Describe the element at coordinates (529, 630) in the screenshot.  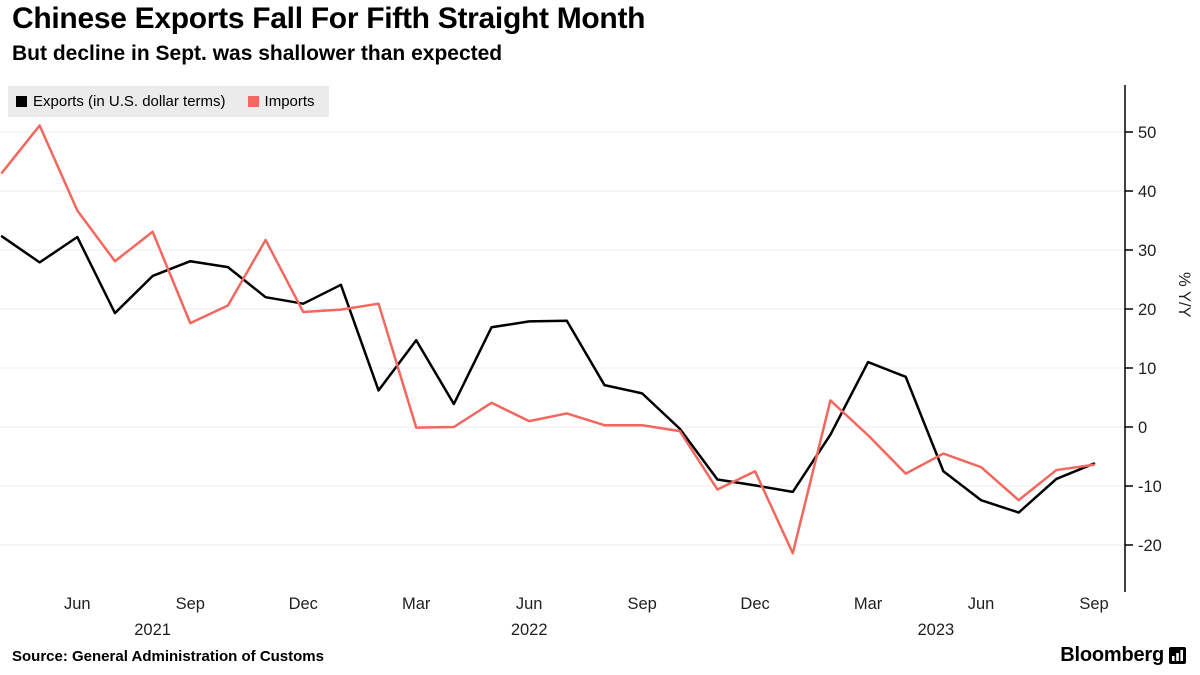
I see `svg-text: 2022` at that location.